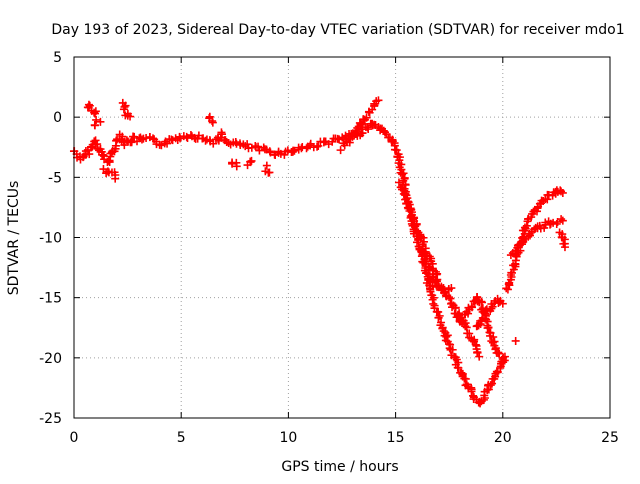  Describe the element at coordinates (57, 58) in the screenshot. I see `y-tick-label: 5` at that location.